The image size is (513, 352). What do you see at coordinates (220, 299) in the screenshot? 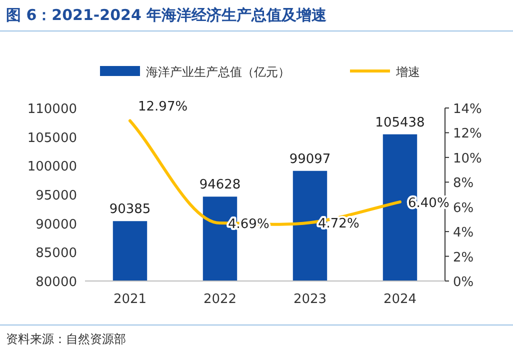
I see `x-tick-label: 2022` at bounding box center [220, 299].